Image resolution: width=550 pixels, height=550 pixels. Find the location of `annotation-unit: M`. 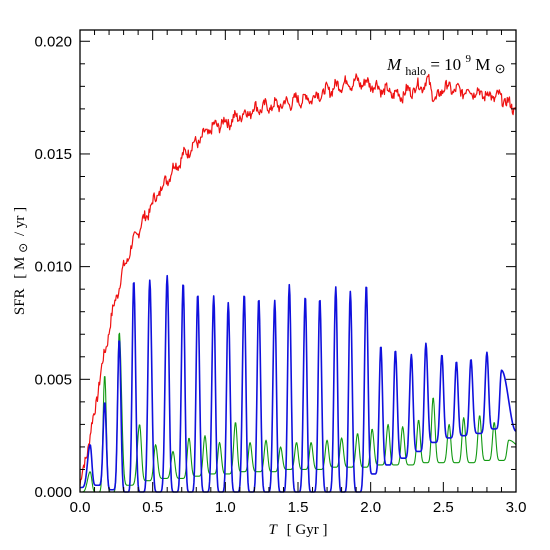

annotation-unit: M is located at coordinates (482, 64).